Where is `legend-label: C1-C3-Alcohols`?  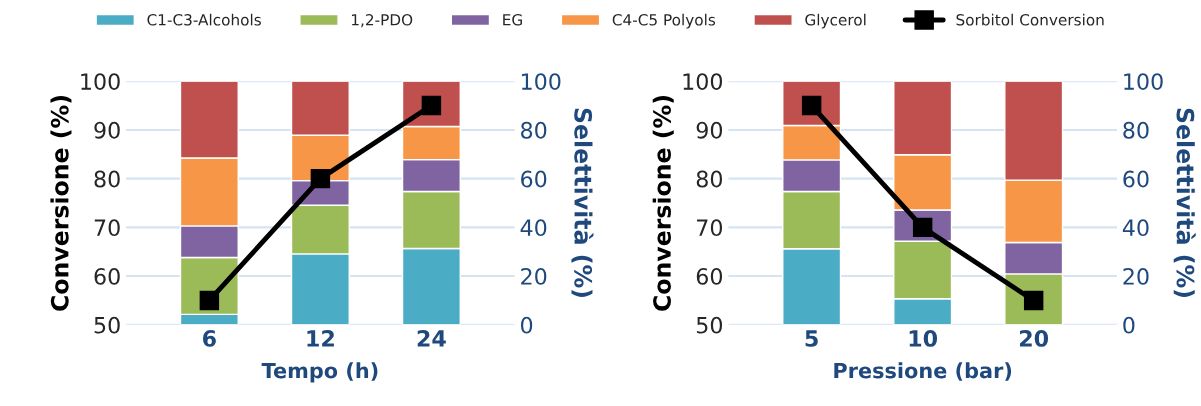 legend-label: C1-C3-Alcohols is located at coordinates (204, 19).